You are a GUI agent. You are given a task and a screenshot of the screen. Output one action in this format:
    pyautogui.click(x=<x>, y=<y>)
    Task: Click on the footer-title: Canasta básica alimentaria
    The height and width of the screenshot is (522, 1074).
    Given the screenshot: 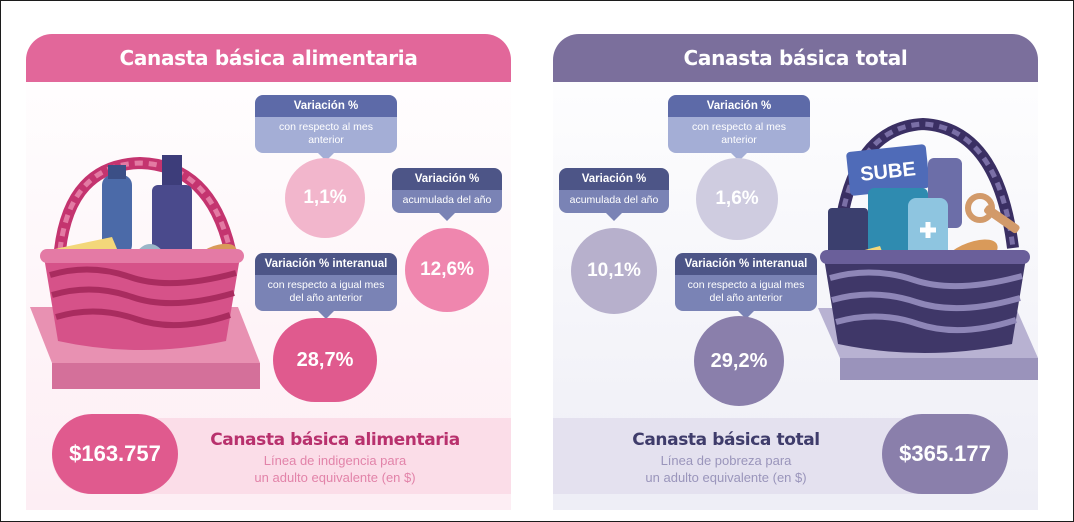 What is the action you would take?
    pyautogui.click(x=335, y=440)
    